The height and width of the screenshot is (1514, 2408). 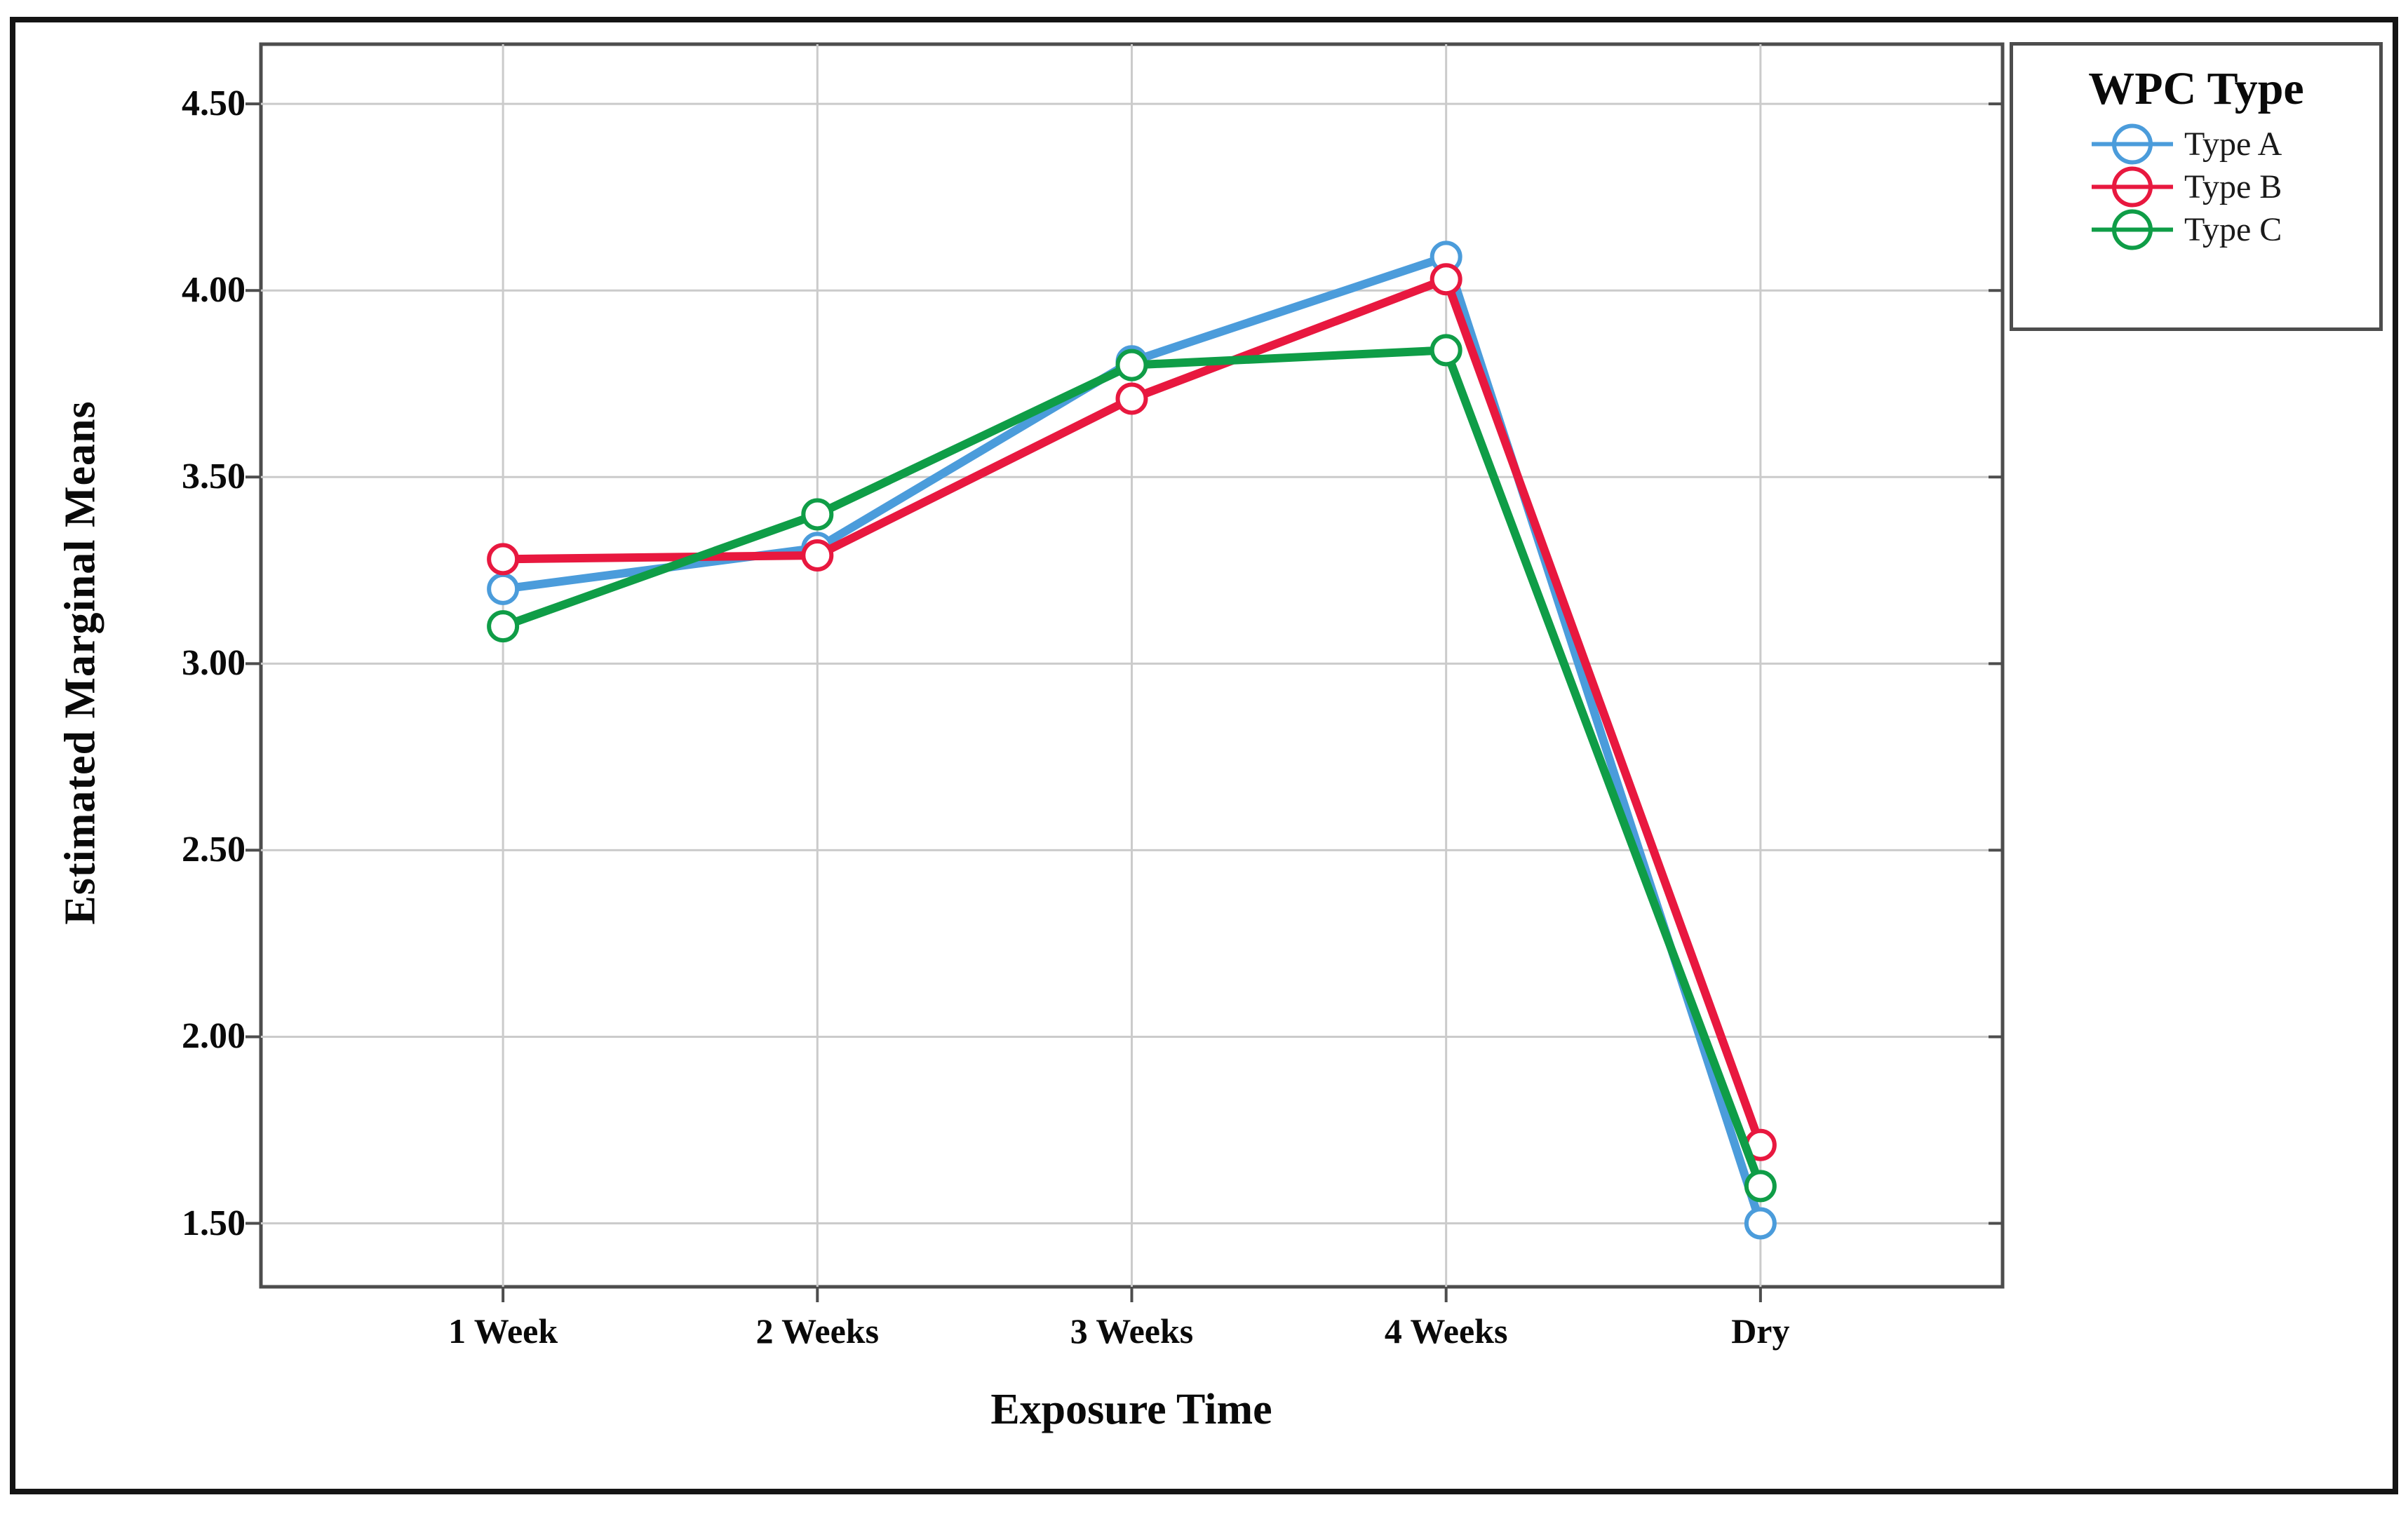 I want to click on y-tick-label: 2.50, so click(x=213, y=850).